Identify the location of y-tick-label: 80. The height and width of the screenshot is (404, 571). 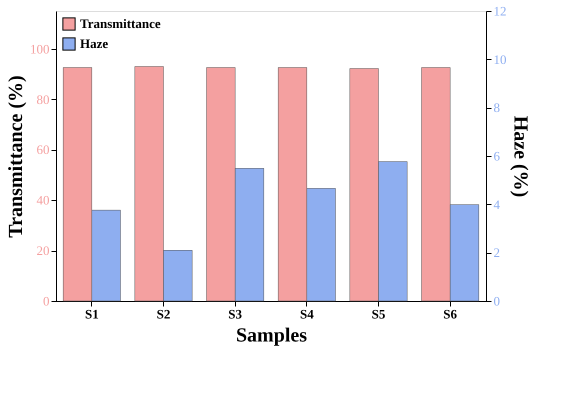
(43, 99).